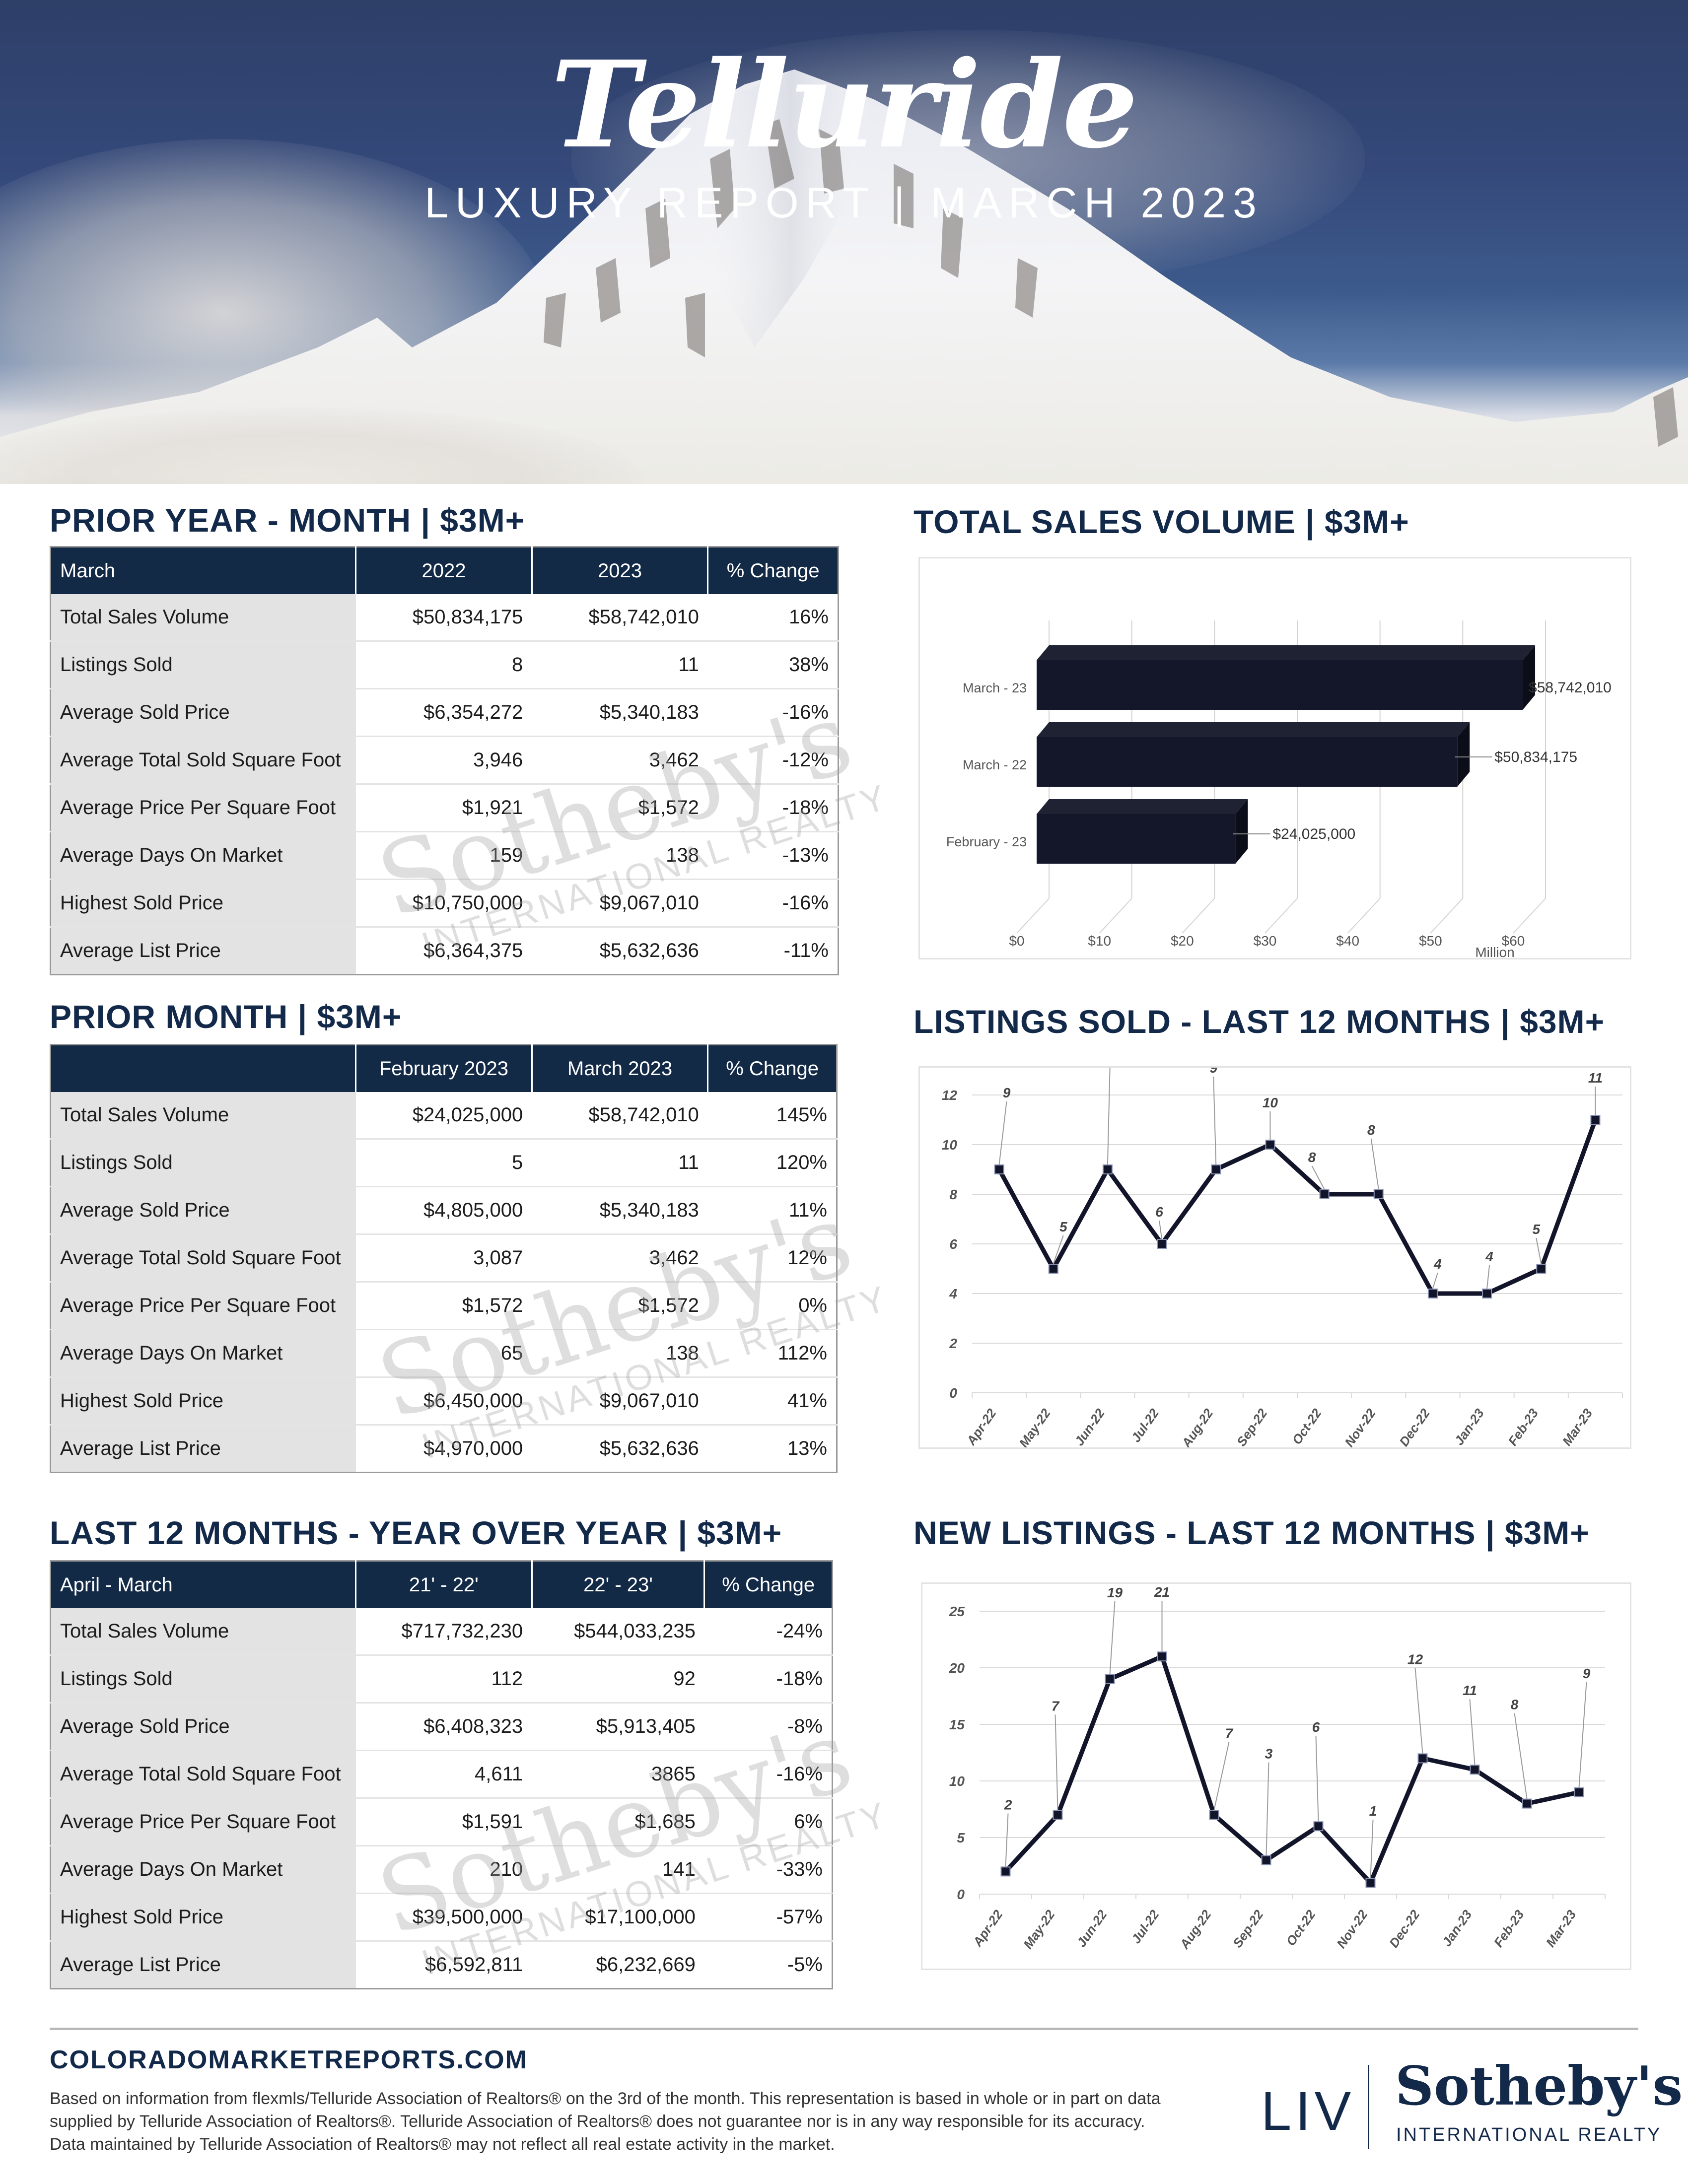 The height and width of the screenshot is (2184, 1688). Describe the element at coordinates (957, 1668) in the screenshot. I see `y-tick-label: 20` at that location.